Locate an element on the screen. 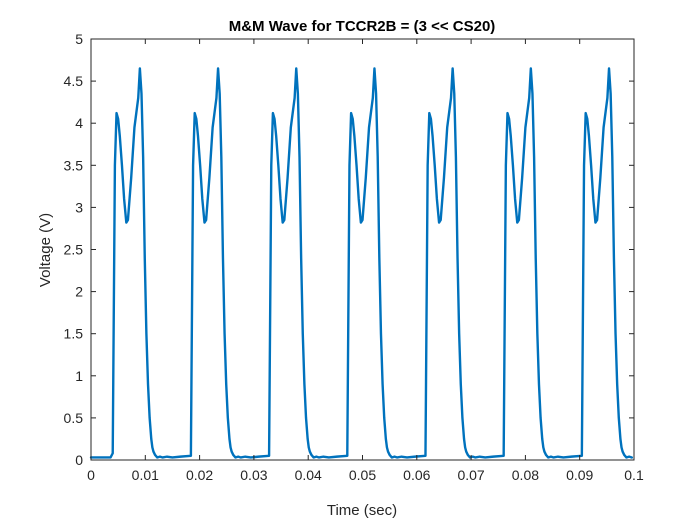  x-tick-label: 0.02 is located at coordinates (199, 475).